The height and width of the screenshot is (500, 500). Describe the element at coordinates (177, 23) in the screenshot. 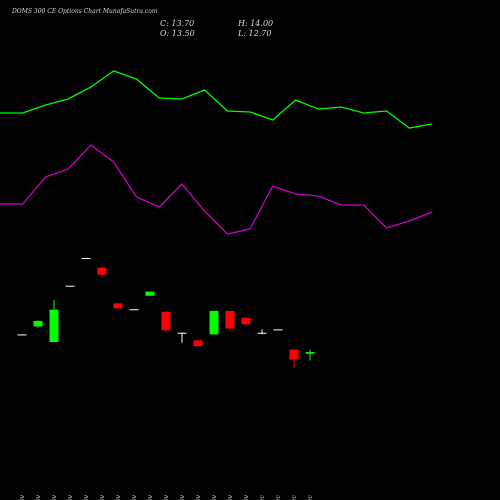

I see `ohlc-close: C: 13.70` at that location.